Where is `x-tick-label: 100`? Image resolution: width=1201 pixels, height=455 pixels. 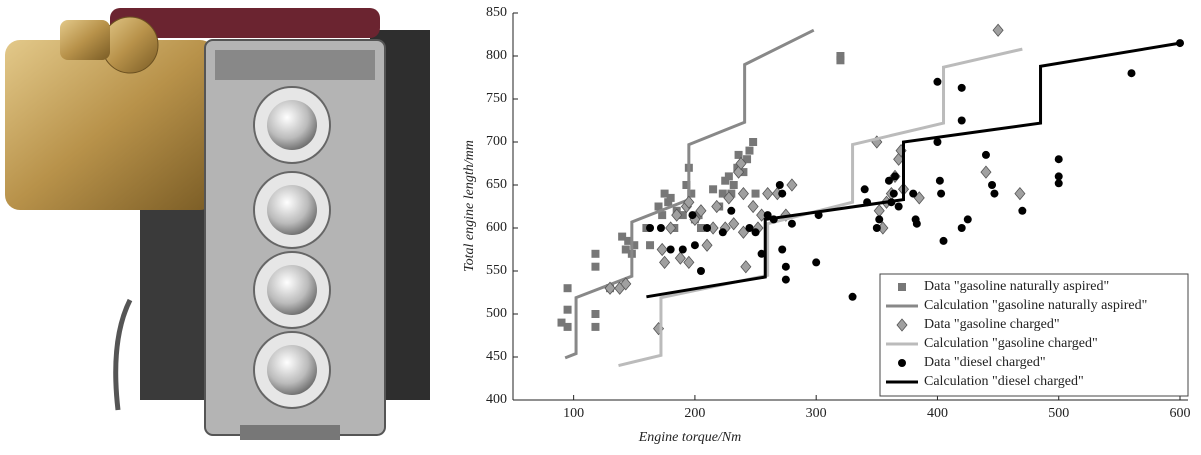
x-tick-label: 100 is located at coordinates (573, 413).